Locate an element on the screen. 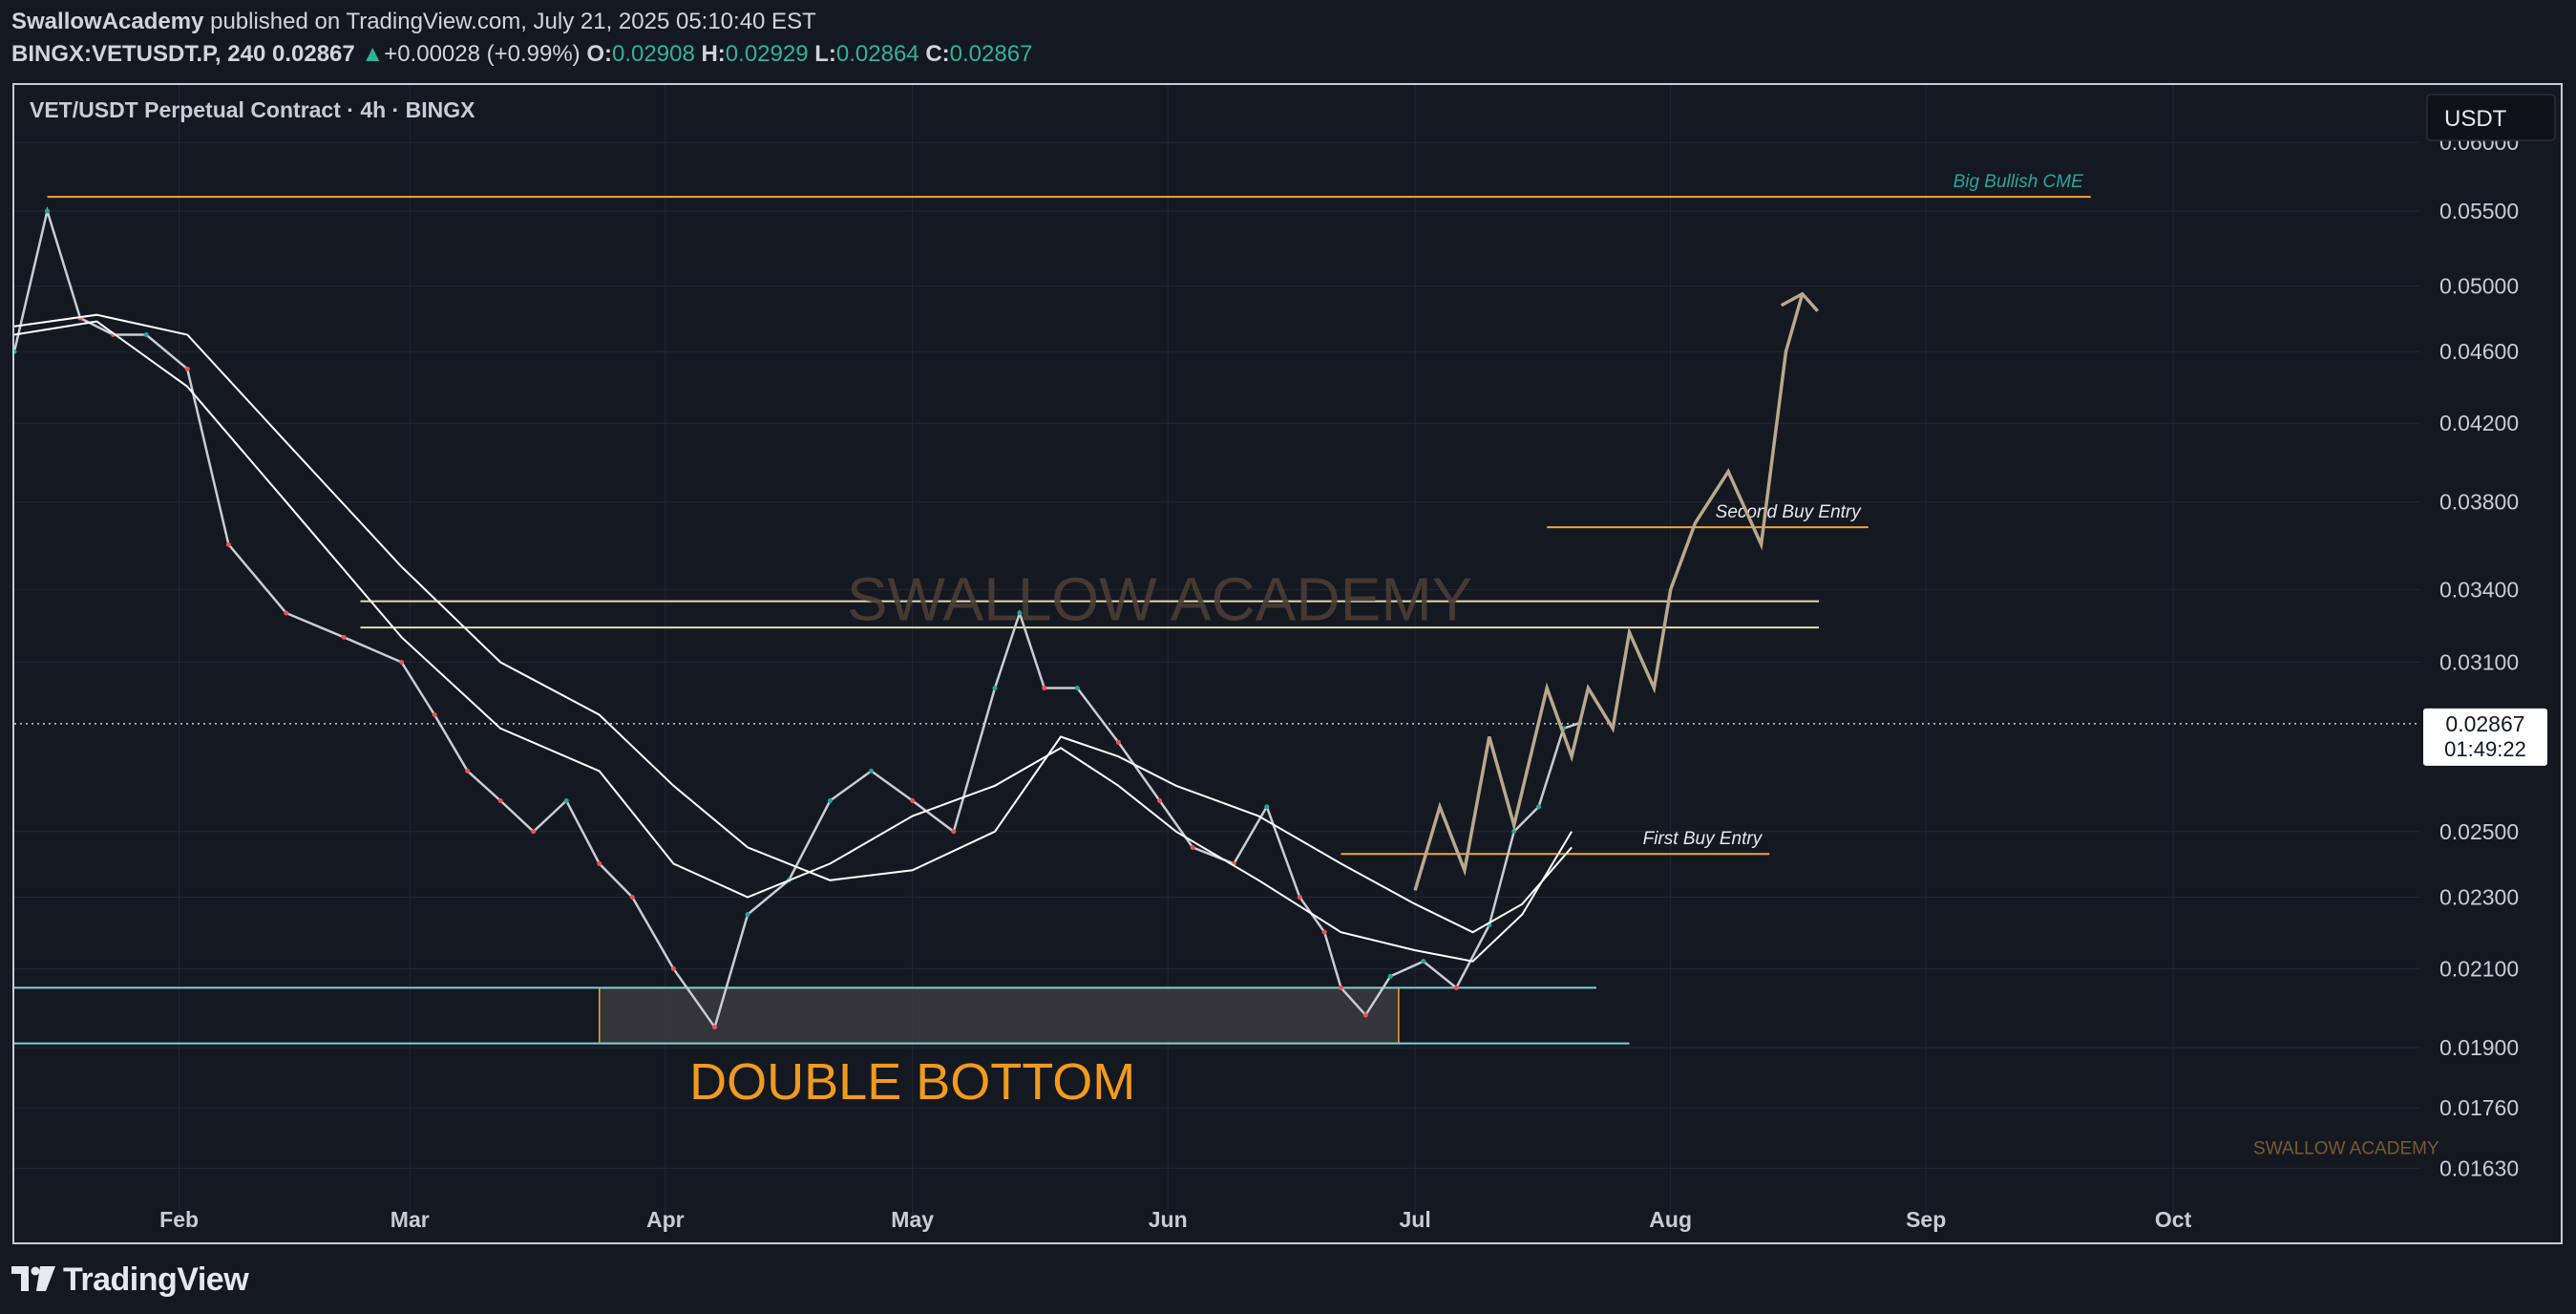 The image size is (2576, 1314). double-bottom-zone is located at coordinates (999, 1015).